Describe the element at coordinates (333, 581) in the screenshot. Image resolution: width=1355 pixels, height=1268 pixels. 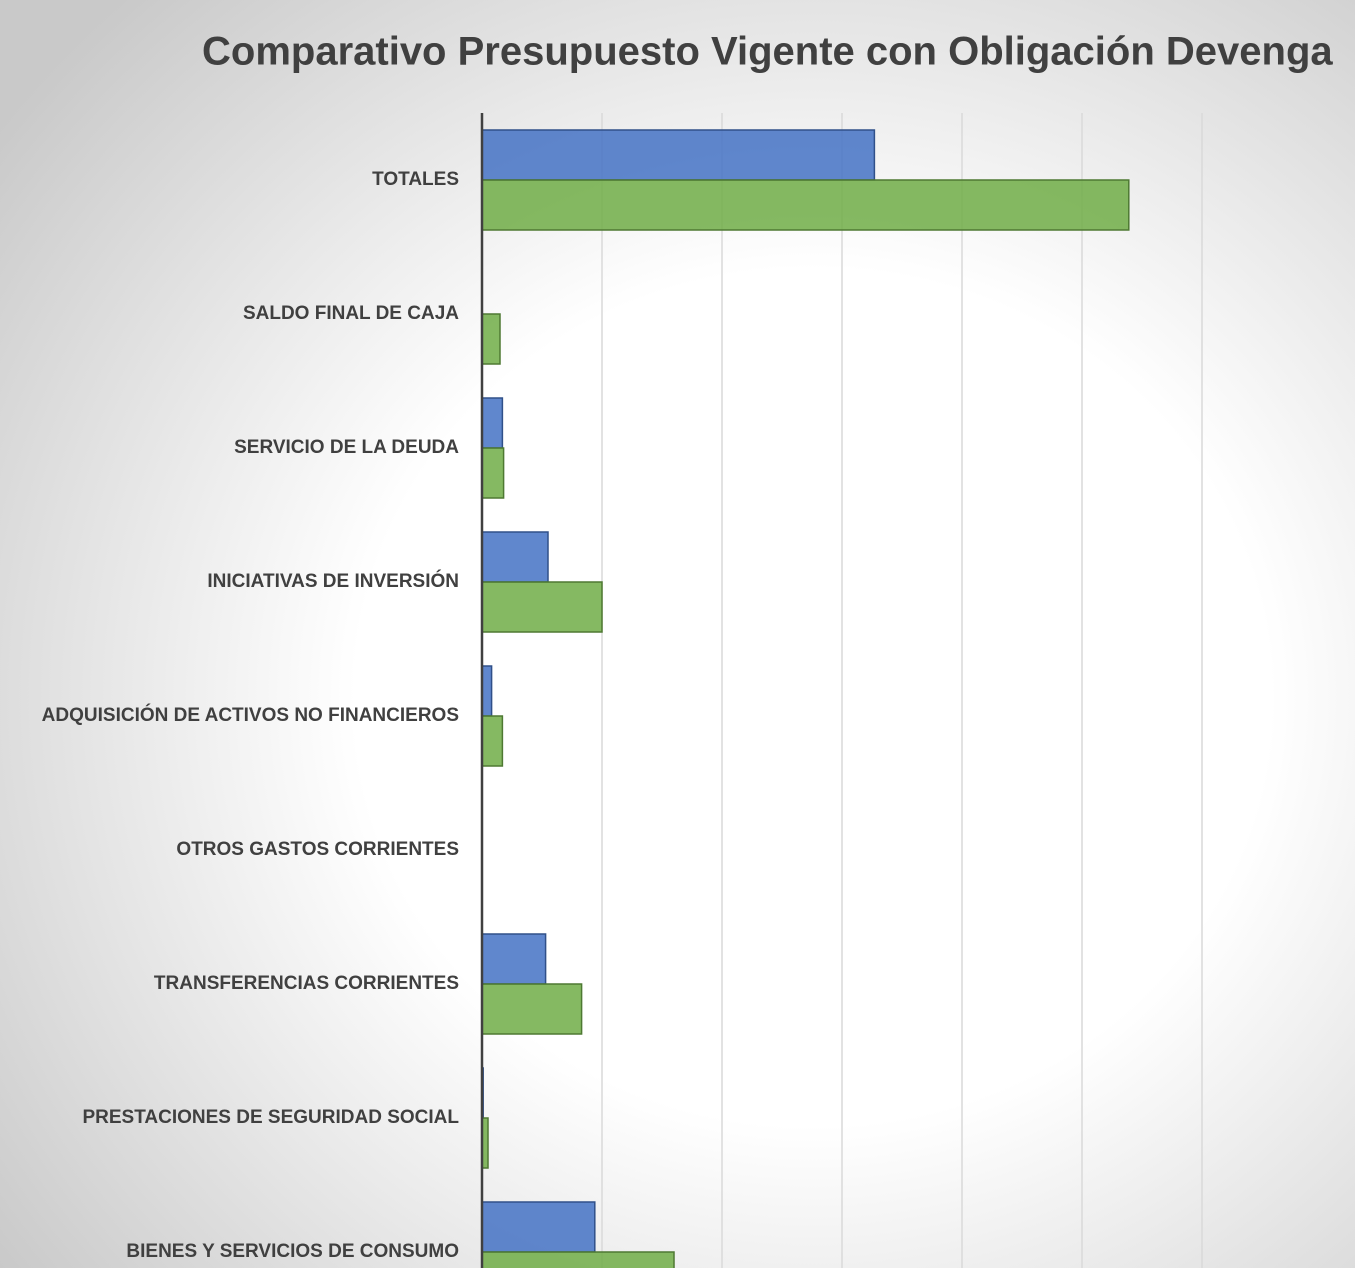
I see `category-label: INICIATIVAS DE INVERSIÓN` at that location.